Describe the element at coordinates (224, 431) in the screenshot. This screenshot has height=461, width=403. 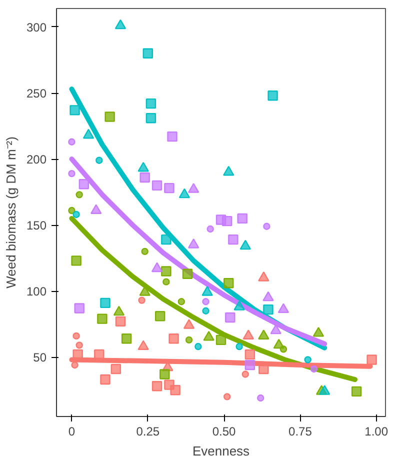
I see `x-tick-label: 0.50` at that location.